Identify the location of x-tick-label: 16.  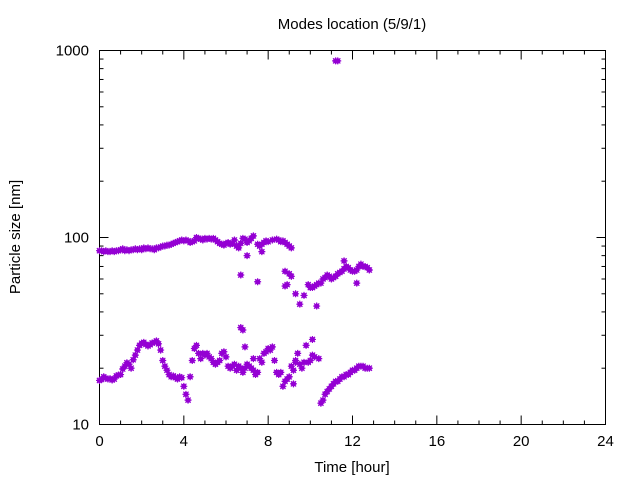
(436, 441).